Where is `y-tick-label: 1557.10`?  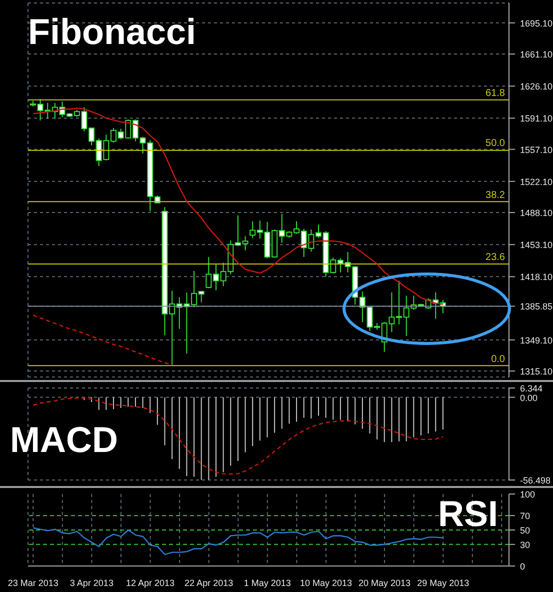
y-tick-label: 1557.10 is located at coordinates (536, 149).